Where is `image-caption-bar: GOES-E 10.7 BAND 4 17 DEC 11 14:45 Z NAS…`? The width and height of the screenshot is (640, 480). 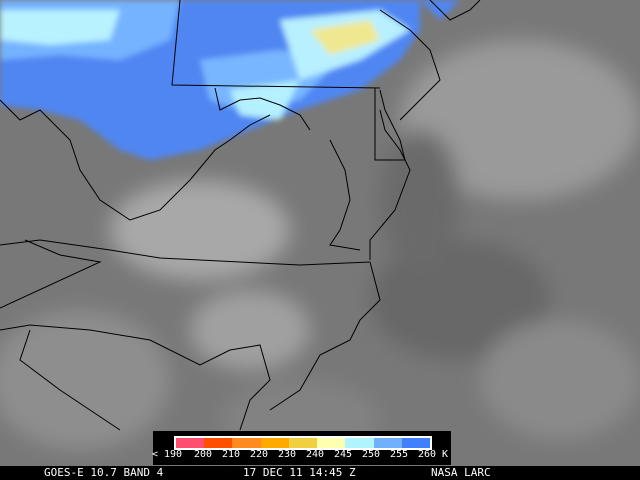
image-caption-bar: GOES-E 10.7 BAND 4 17 DEC 11 14:45 Z NAS… is located at coordinates (320, 473).